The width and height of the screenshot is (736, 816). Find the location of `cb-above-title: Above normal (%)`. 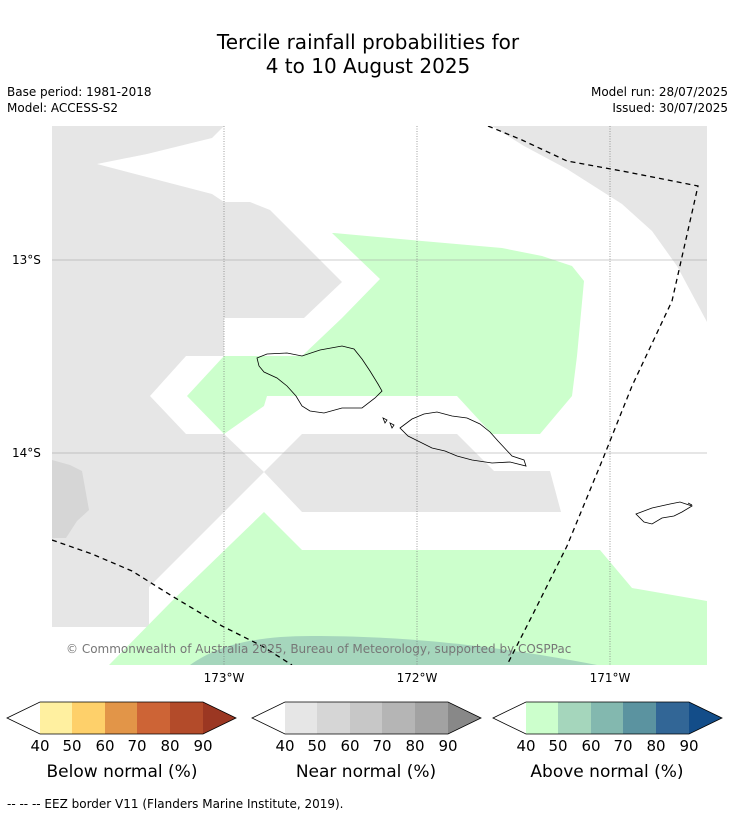

cb-above-title: Above normal (%) is located at coordinates (607, 772).